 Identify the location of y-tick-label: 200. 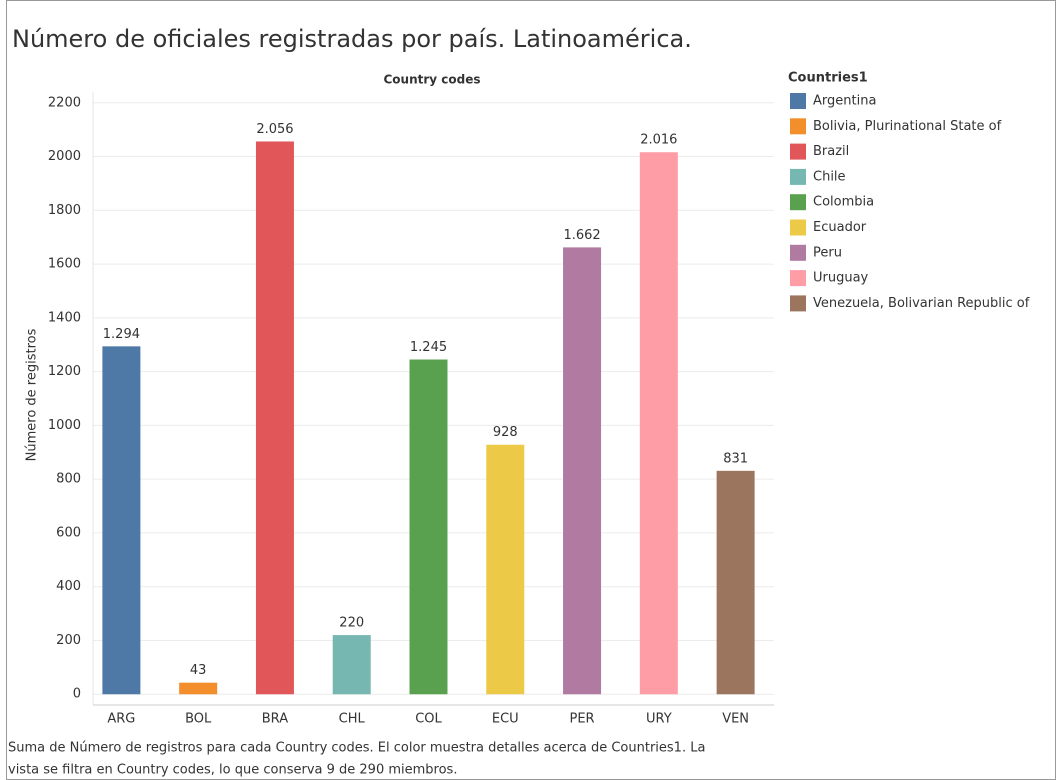
(68, 640).